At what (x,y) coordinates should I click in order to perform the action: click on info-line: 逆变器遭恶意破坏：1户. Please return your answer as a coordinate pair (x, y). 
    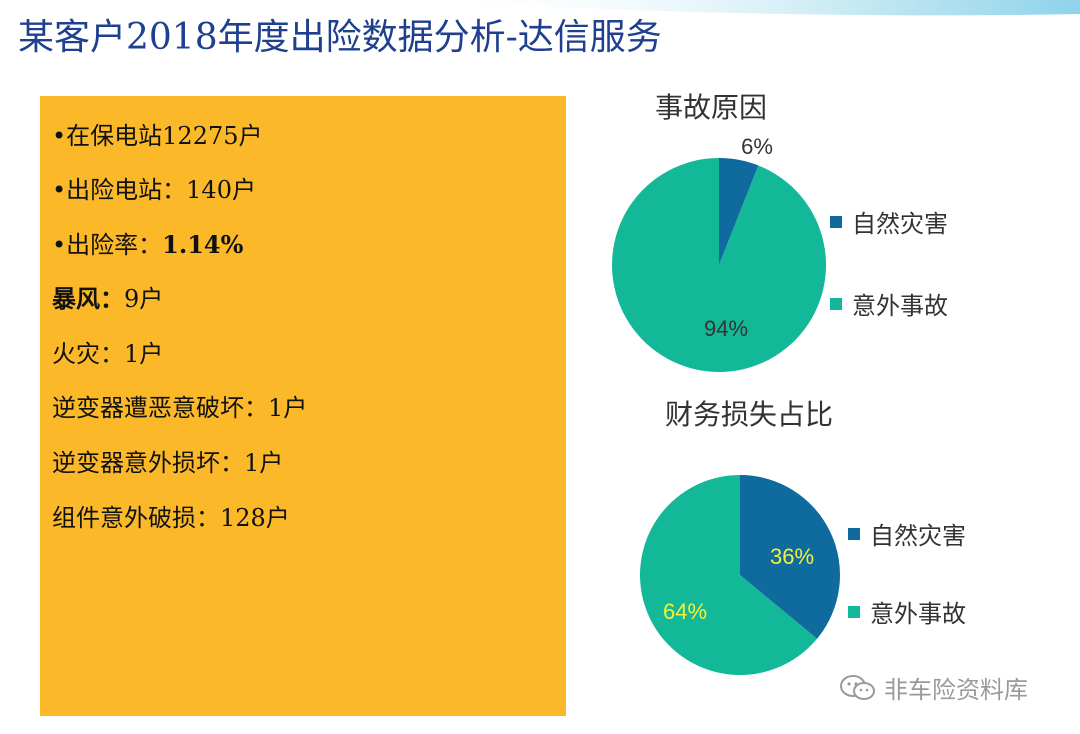
    Looking at the image, I should click on (180, 408).